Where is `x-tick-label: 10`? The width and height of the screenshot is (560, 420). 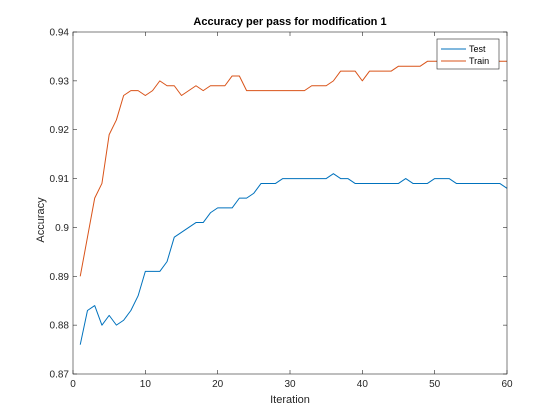
x-tick-label: 10 is located at coordinates (146, 384).